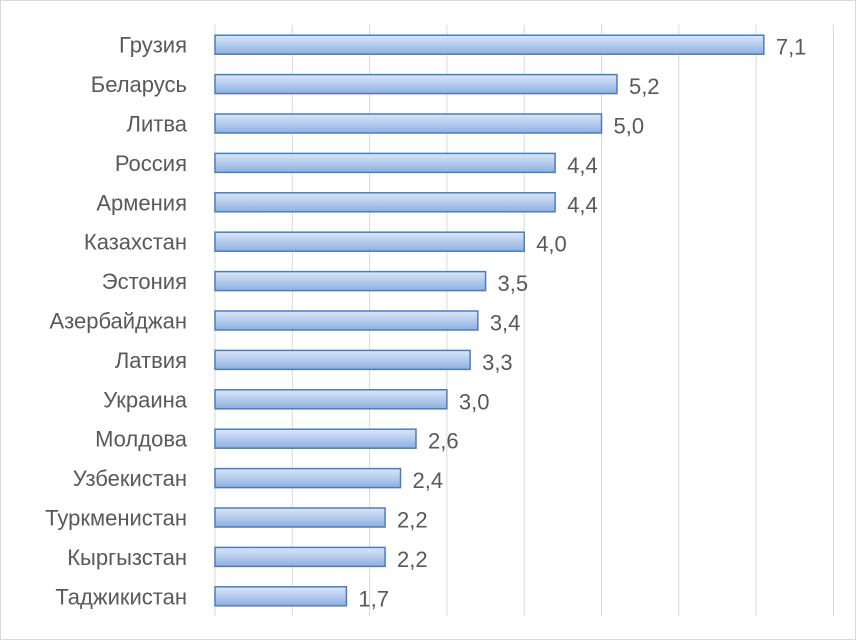  Describe the element at coordinates (629, 126) in the screenshot. I see `value-label: 5,0` at that location.